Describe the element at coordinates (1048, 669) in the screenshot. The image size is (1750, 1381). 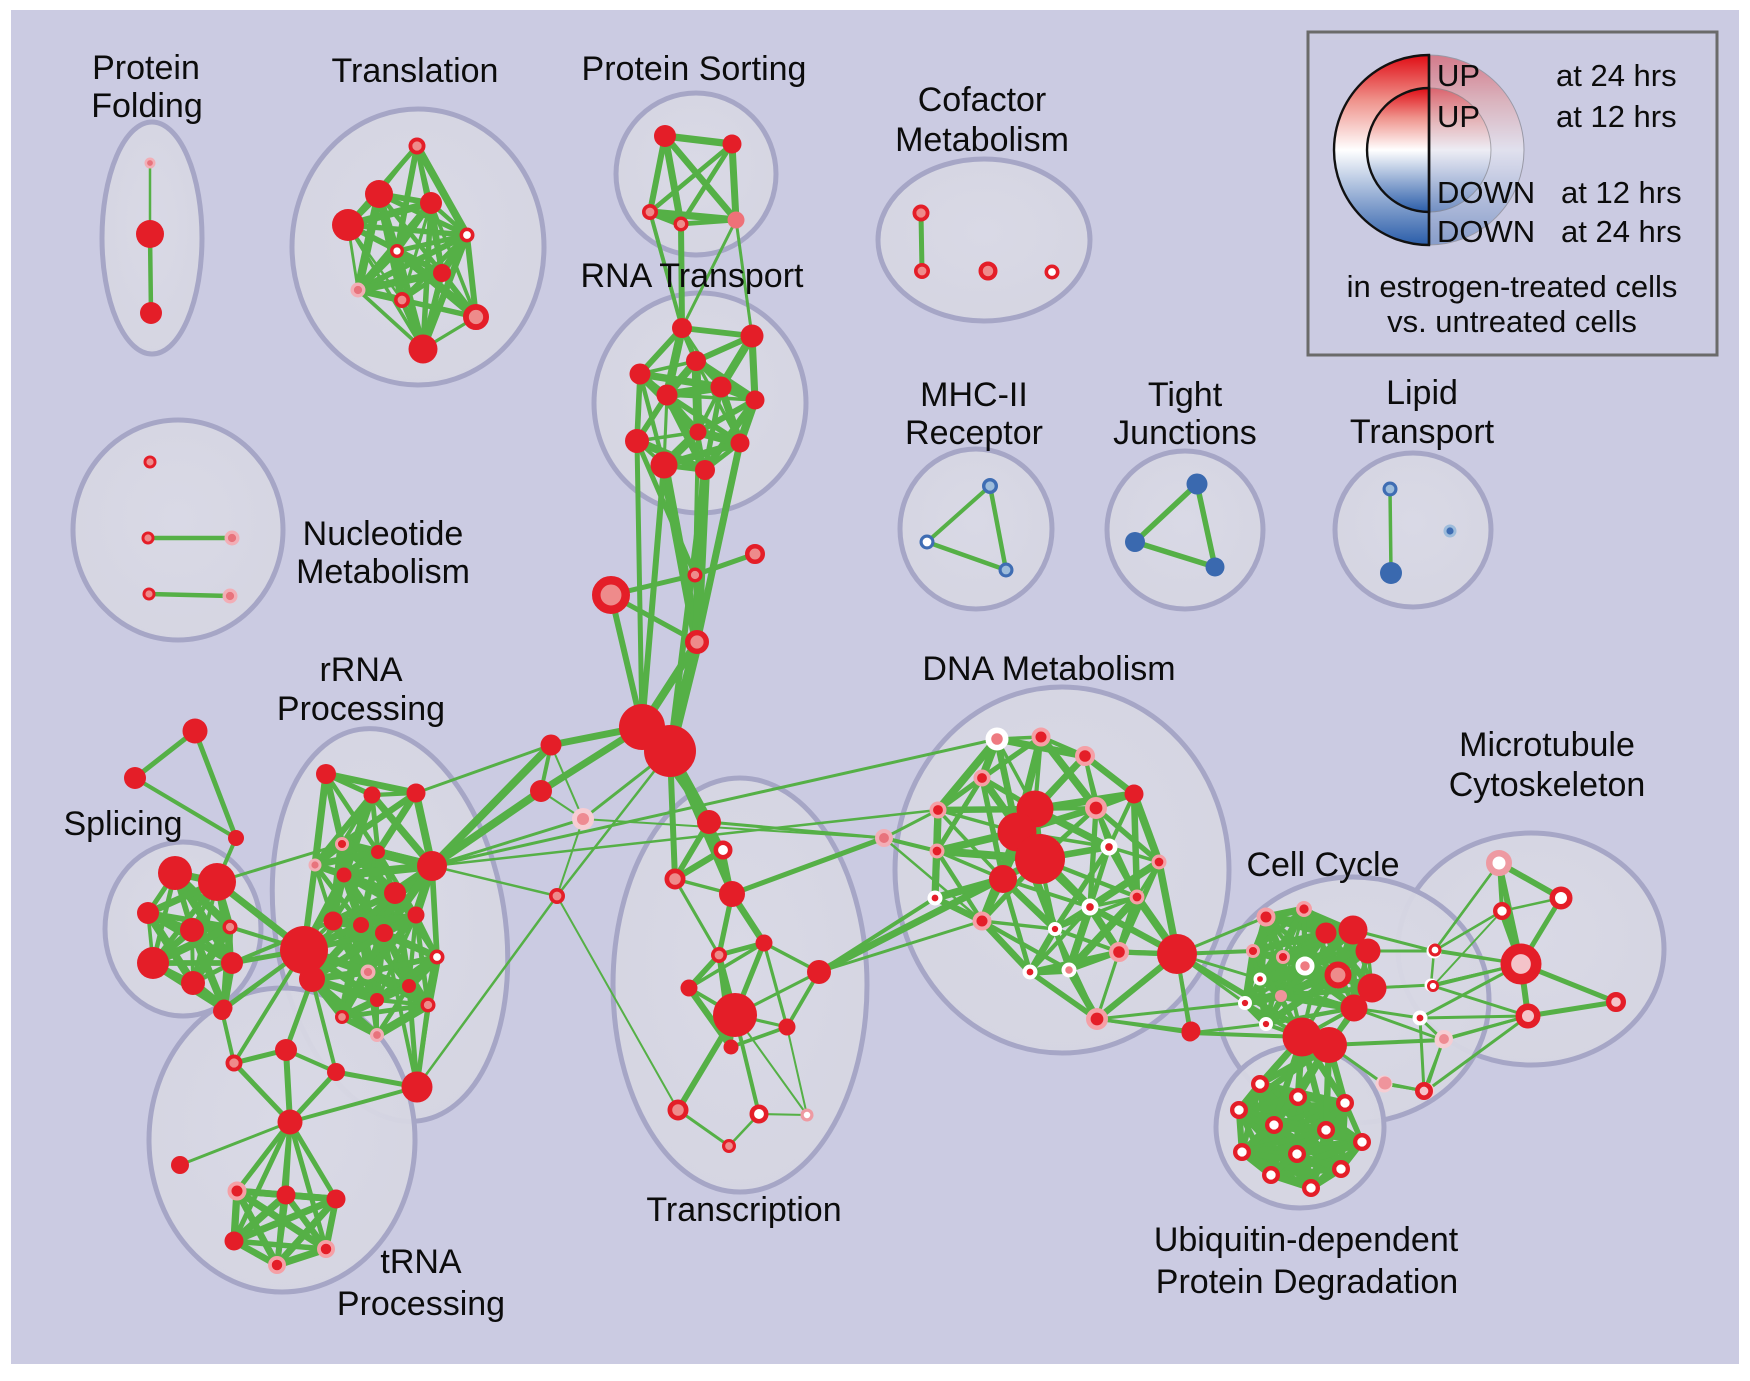
I see `svg-text: DNA Metabolism` at that location.